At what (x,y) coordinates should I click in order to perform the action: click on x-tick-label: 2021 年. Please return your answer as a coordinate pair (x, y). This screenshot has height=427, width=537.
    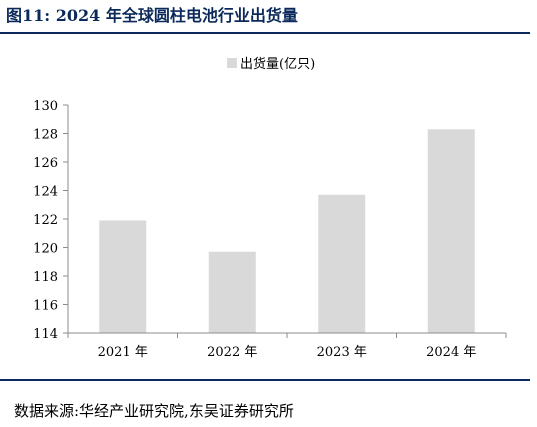
    Looking at the image, I should click on (123, 352).